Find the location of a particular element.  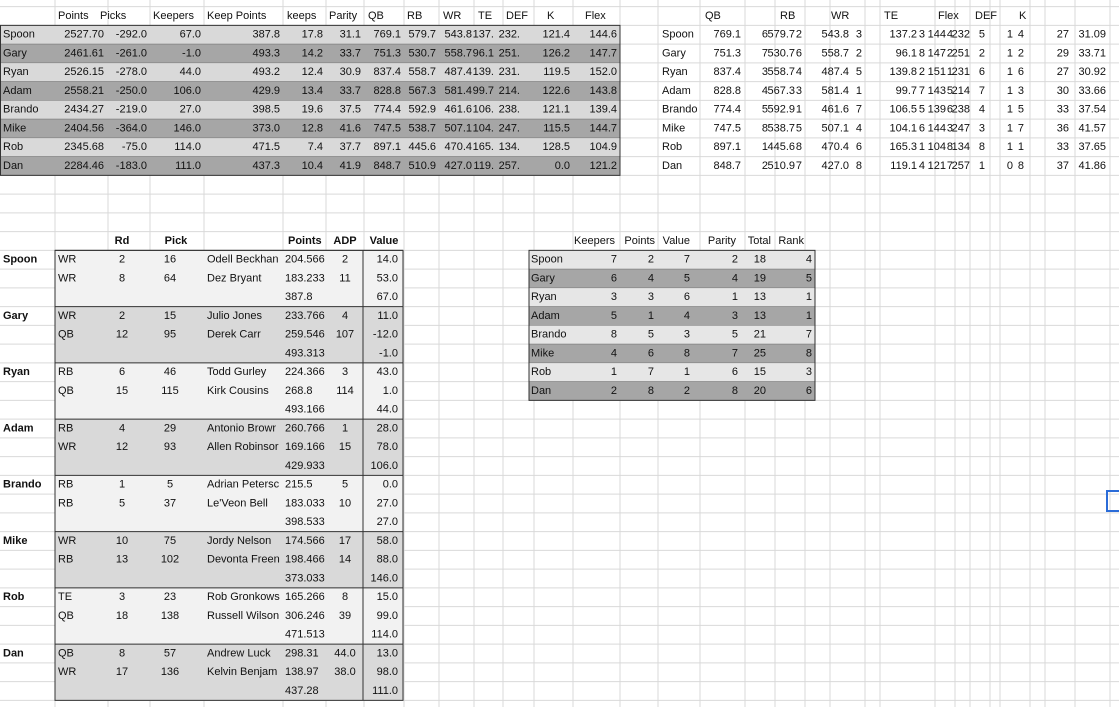

cell-value: Julio Jones is located at coordinates (235, 316).